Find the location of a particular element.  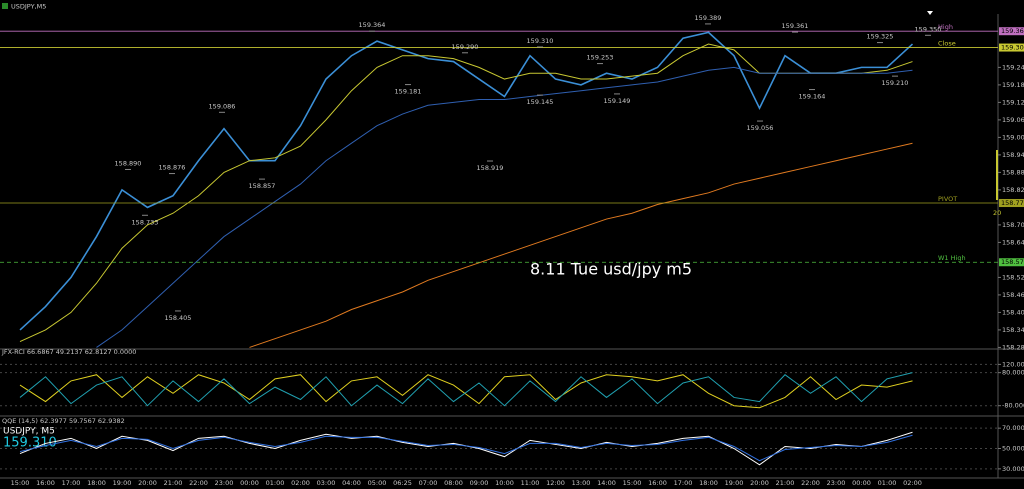

y-tick-label: 159.06 is located at coordinates (1013, 120).